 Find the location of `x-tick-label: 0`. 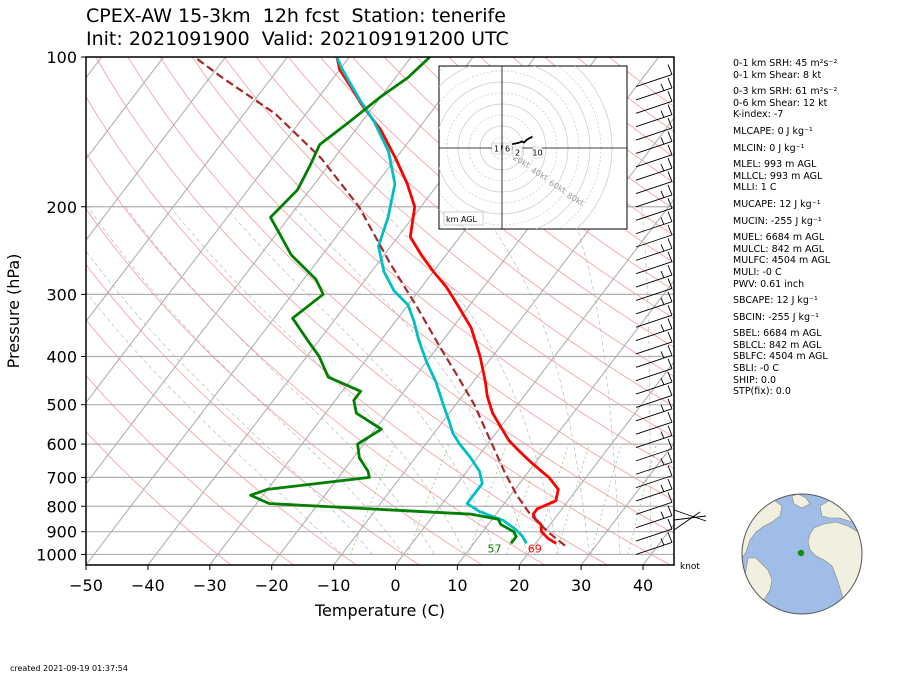

x-tick-label: 0 is located at coordinates (395, 585).